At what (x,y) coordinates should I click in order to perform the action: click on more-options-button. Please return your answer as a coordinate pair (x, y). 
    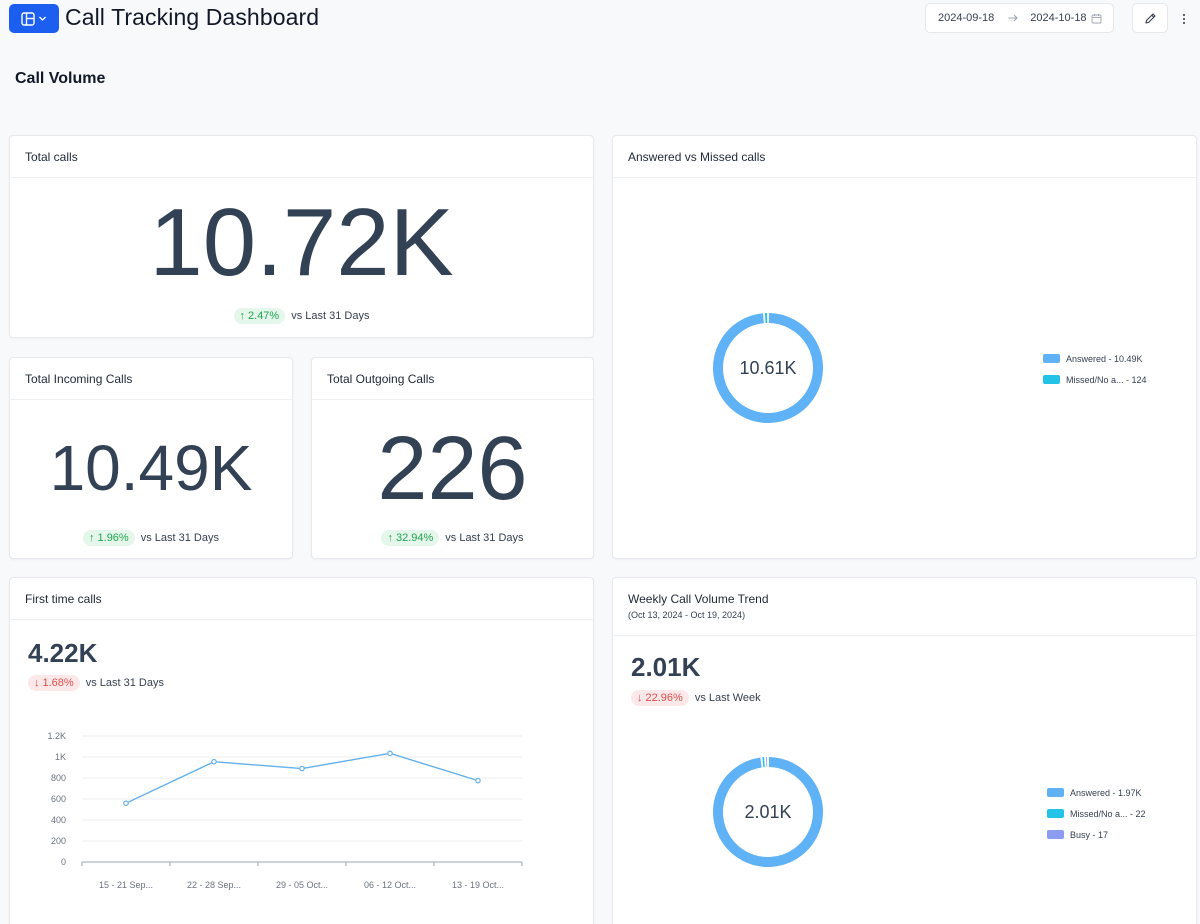
    Looking at the image, I should click on (1184, 19).